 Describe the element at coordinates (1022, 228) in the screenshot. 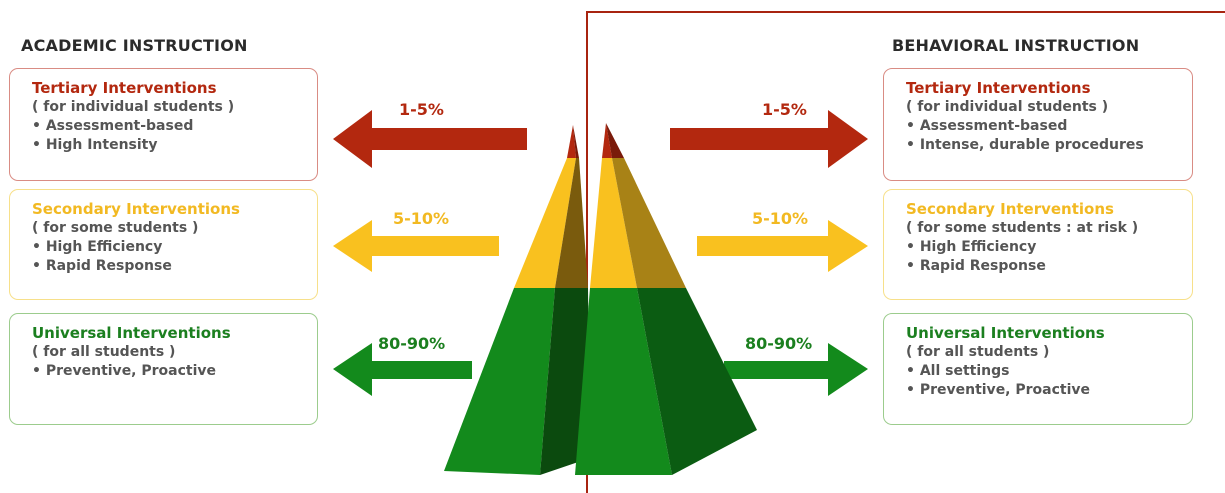

I see `behavioral-secondary-line: ( for some students : at risk )` at that location.